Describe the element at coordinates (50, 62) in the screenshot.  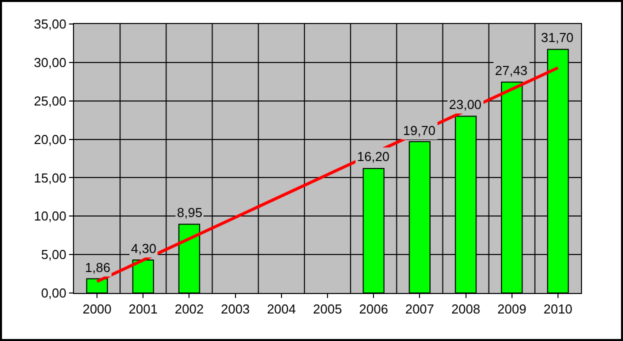
I see `y-tick-label: 30,00` at that location.